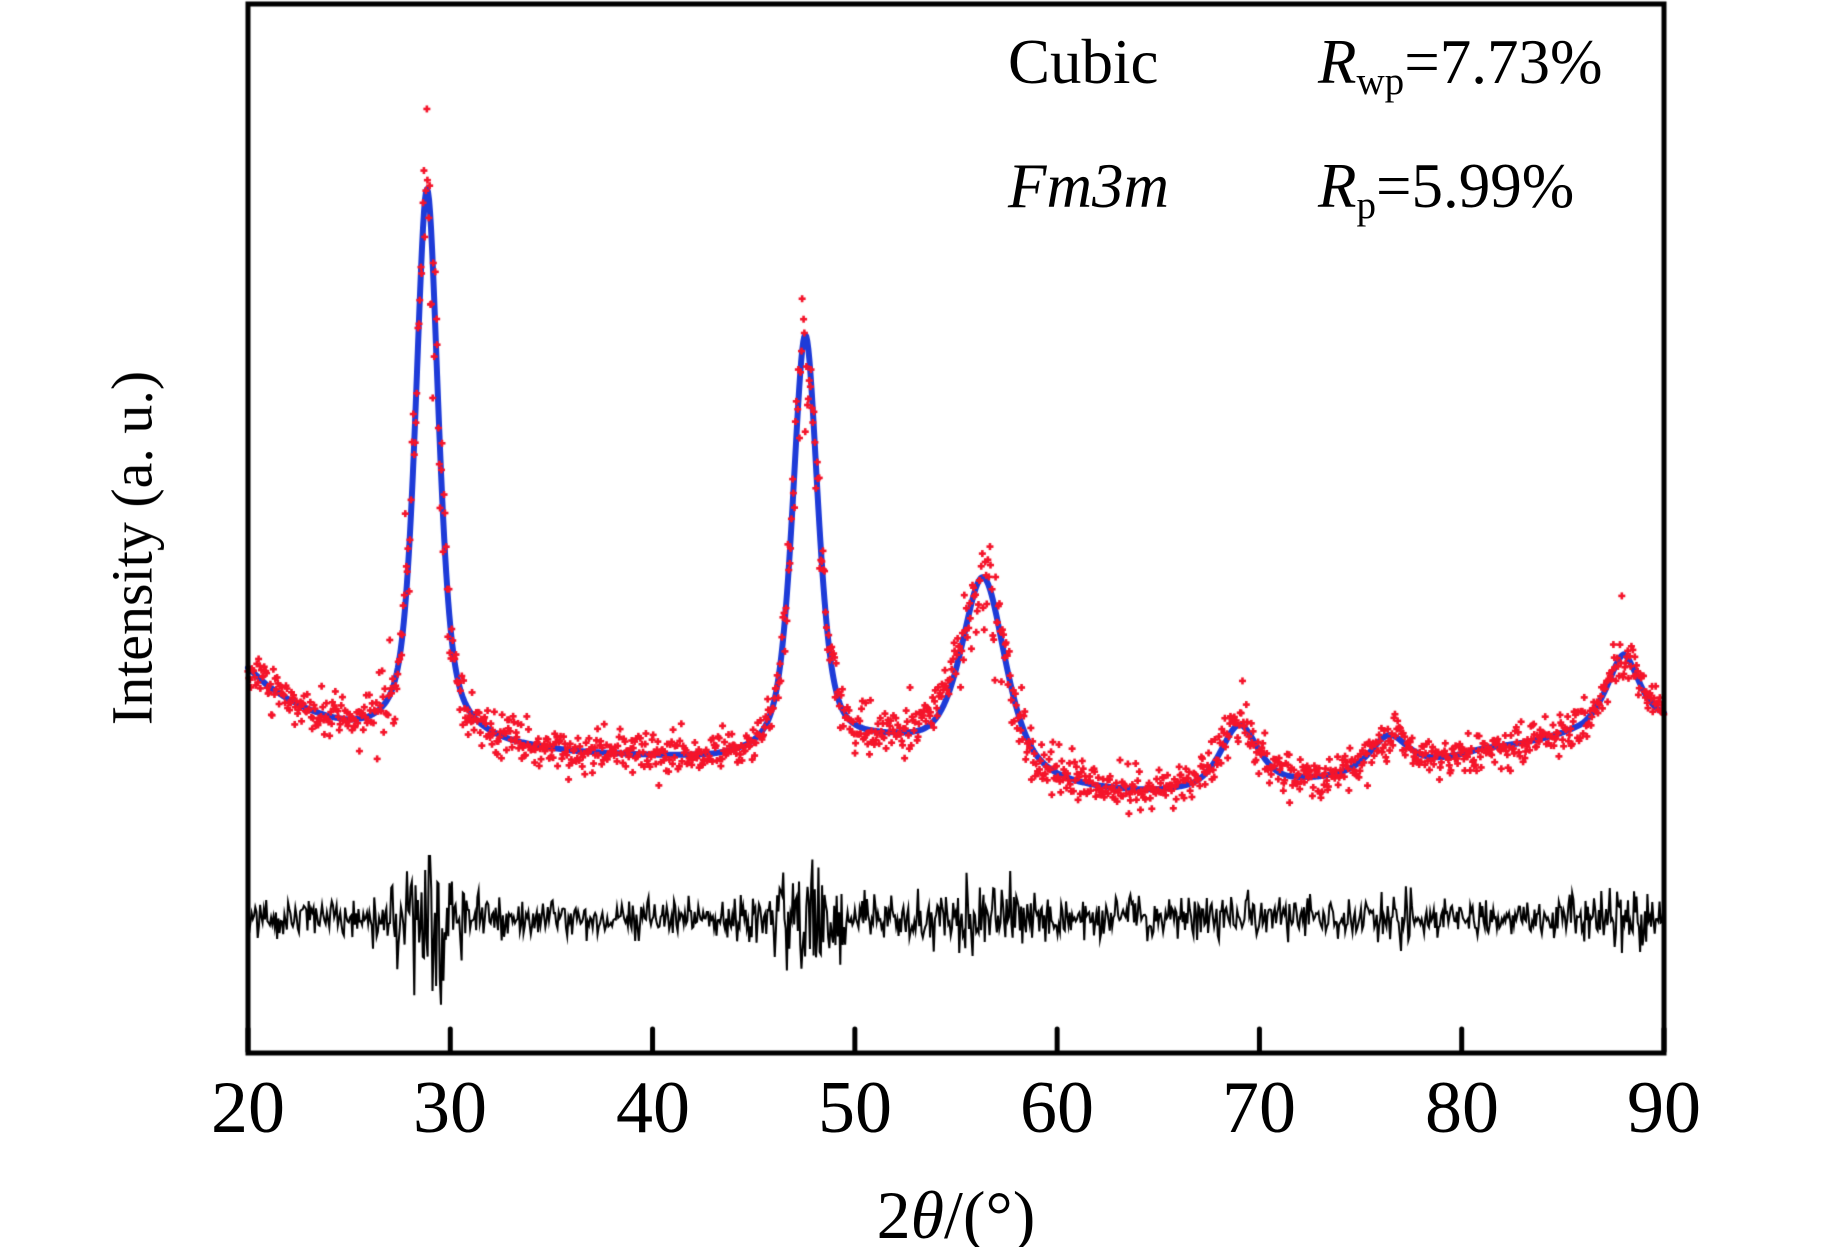 This screenshot has height=1247, width=1843. What do you see at coordinates (893, 1212) in the screenshot?
I see `x-axis-title-prefix: 2` at bounding box center [893, 1212].